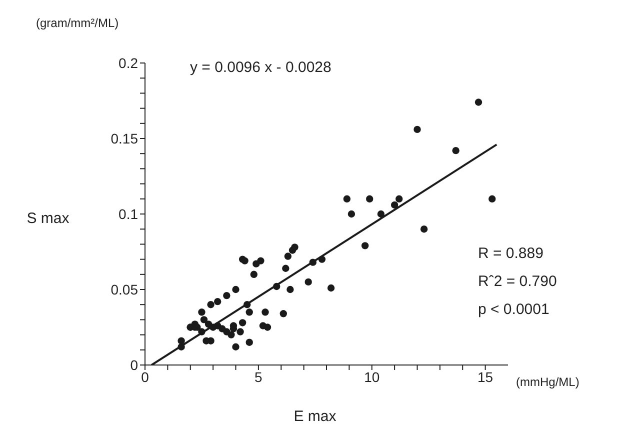 This screenshot has height=440, width=624. What do you see at coordinates (124, 289) in the screenshot?
I see `y-tick-label: 0.05` at bounding box center [124, 289].